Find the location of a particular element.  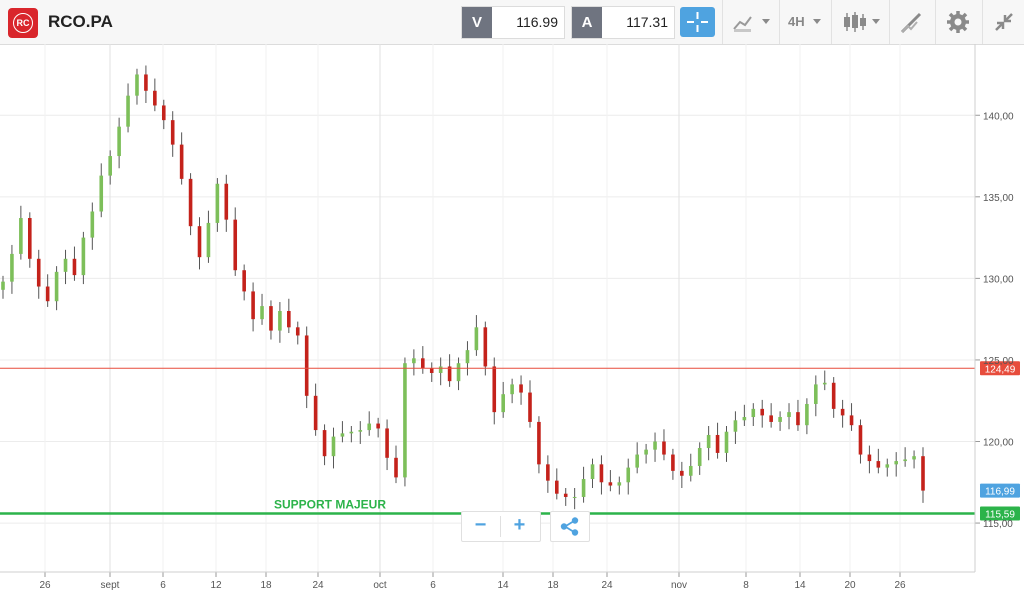

zoom-out-icon: − is located at coordinates (480, 525).